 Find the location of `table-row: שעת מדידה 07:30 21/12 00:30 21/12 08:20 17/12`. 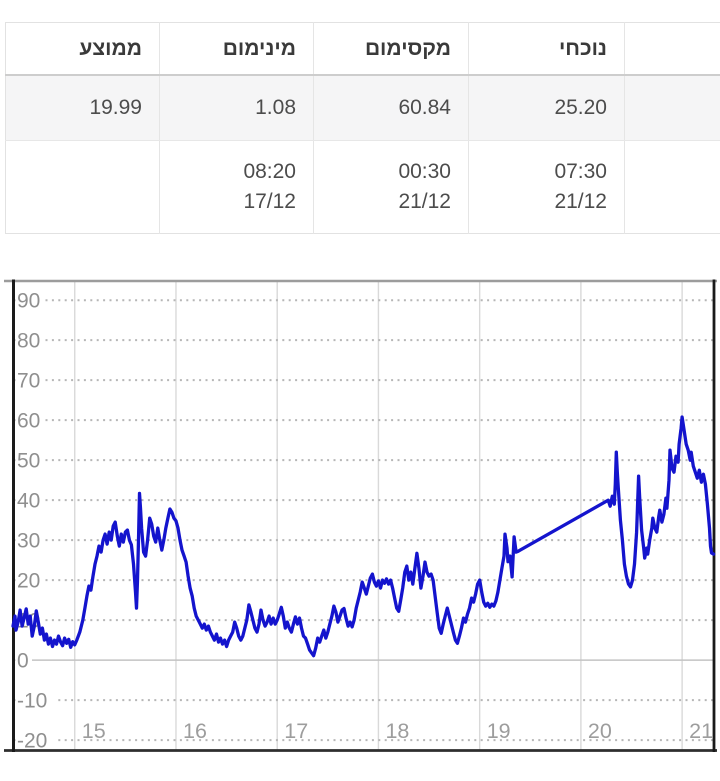

table-row: שעת מדידה 07:30 21/12 00:30 21/12 08:20 17/12 is located at coordinates (362, 187).